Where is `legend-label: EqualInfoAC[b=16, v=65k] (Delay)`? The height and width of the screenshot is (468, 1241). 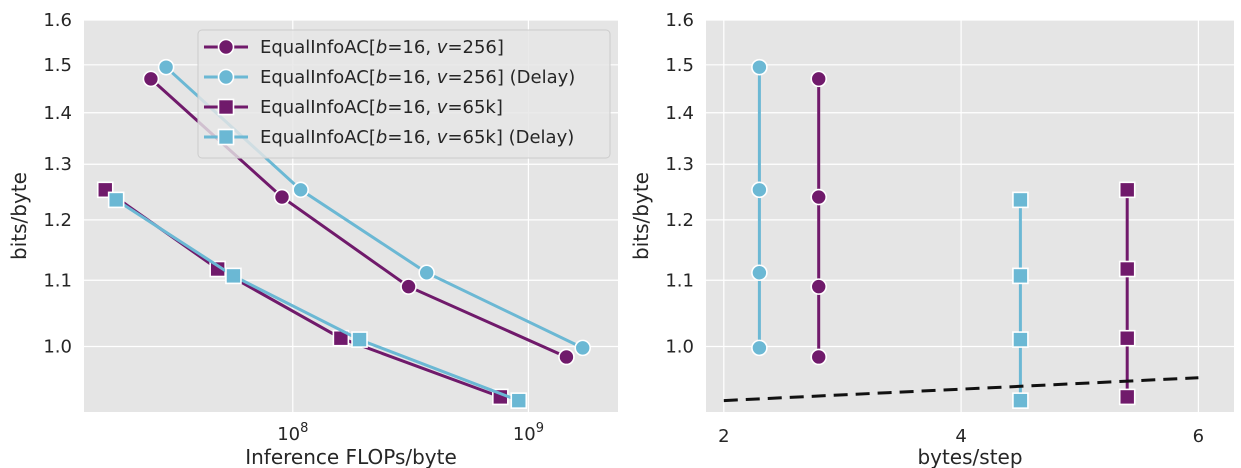 legend-label: EqualInfoAC[b=16, v=65k] (Delay) is located at coordinates (417, 137).